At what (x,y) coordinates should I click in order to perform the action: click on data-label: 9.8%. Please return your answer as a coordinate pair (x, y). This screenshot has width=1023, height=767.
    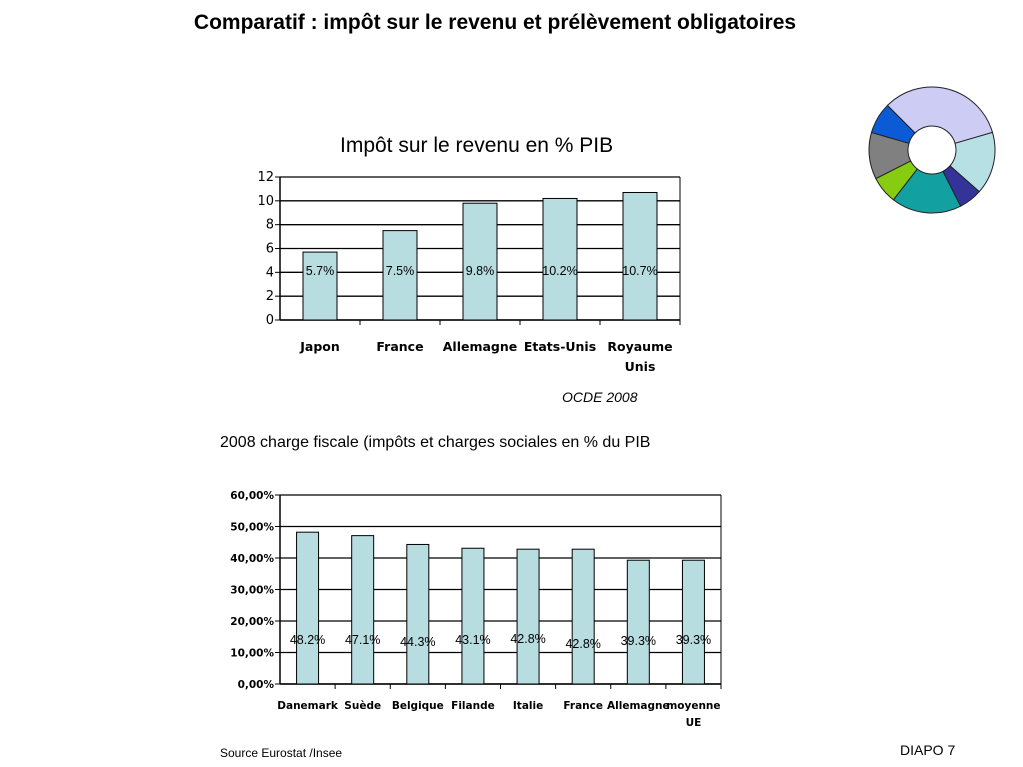
    Looking at the image, I should click on (480, 271).